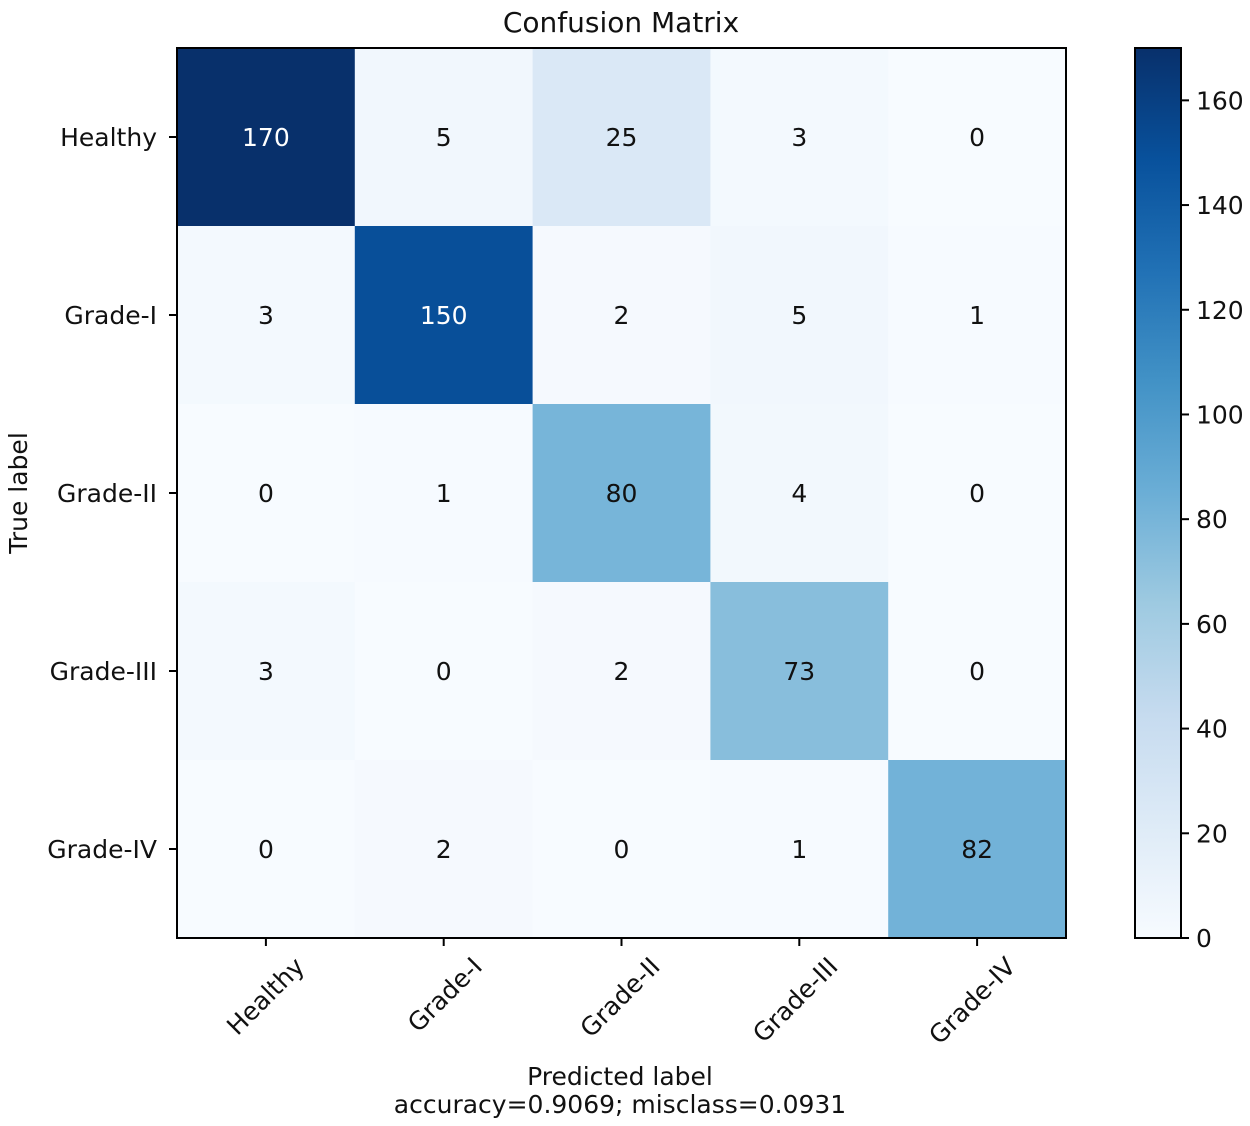 This screenshot has height=1126, width=1250. Describe the element at coordinates (265, 996) in the screenshot. I see `x-tick-label: Healthy` at that location.